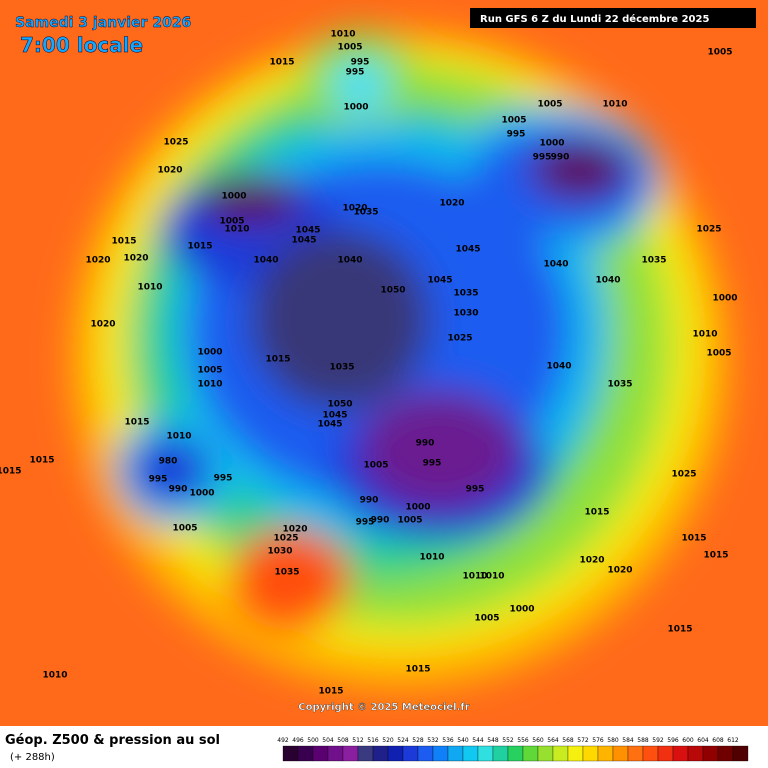  What do you see at coordinates (553, 740) in the screenshot?
I see `colorbar-label: 564` at bounding box center [553, 740].